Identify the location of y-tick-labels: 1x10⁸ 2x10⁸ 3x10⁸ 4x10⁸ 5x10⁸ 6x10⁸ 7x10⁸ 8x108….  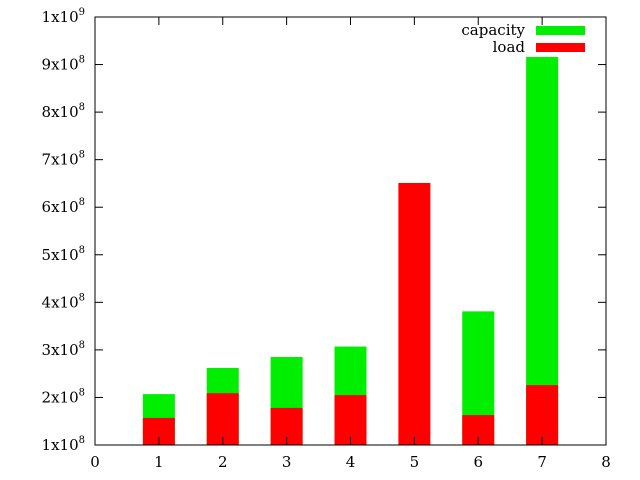
(63, 230).